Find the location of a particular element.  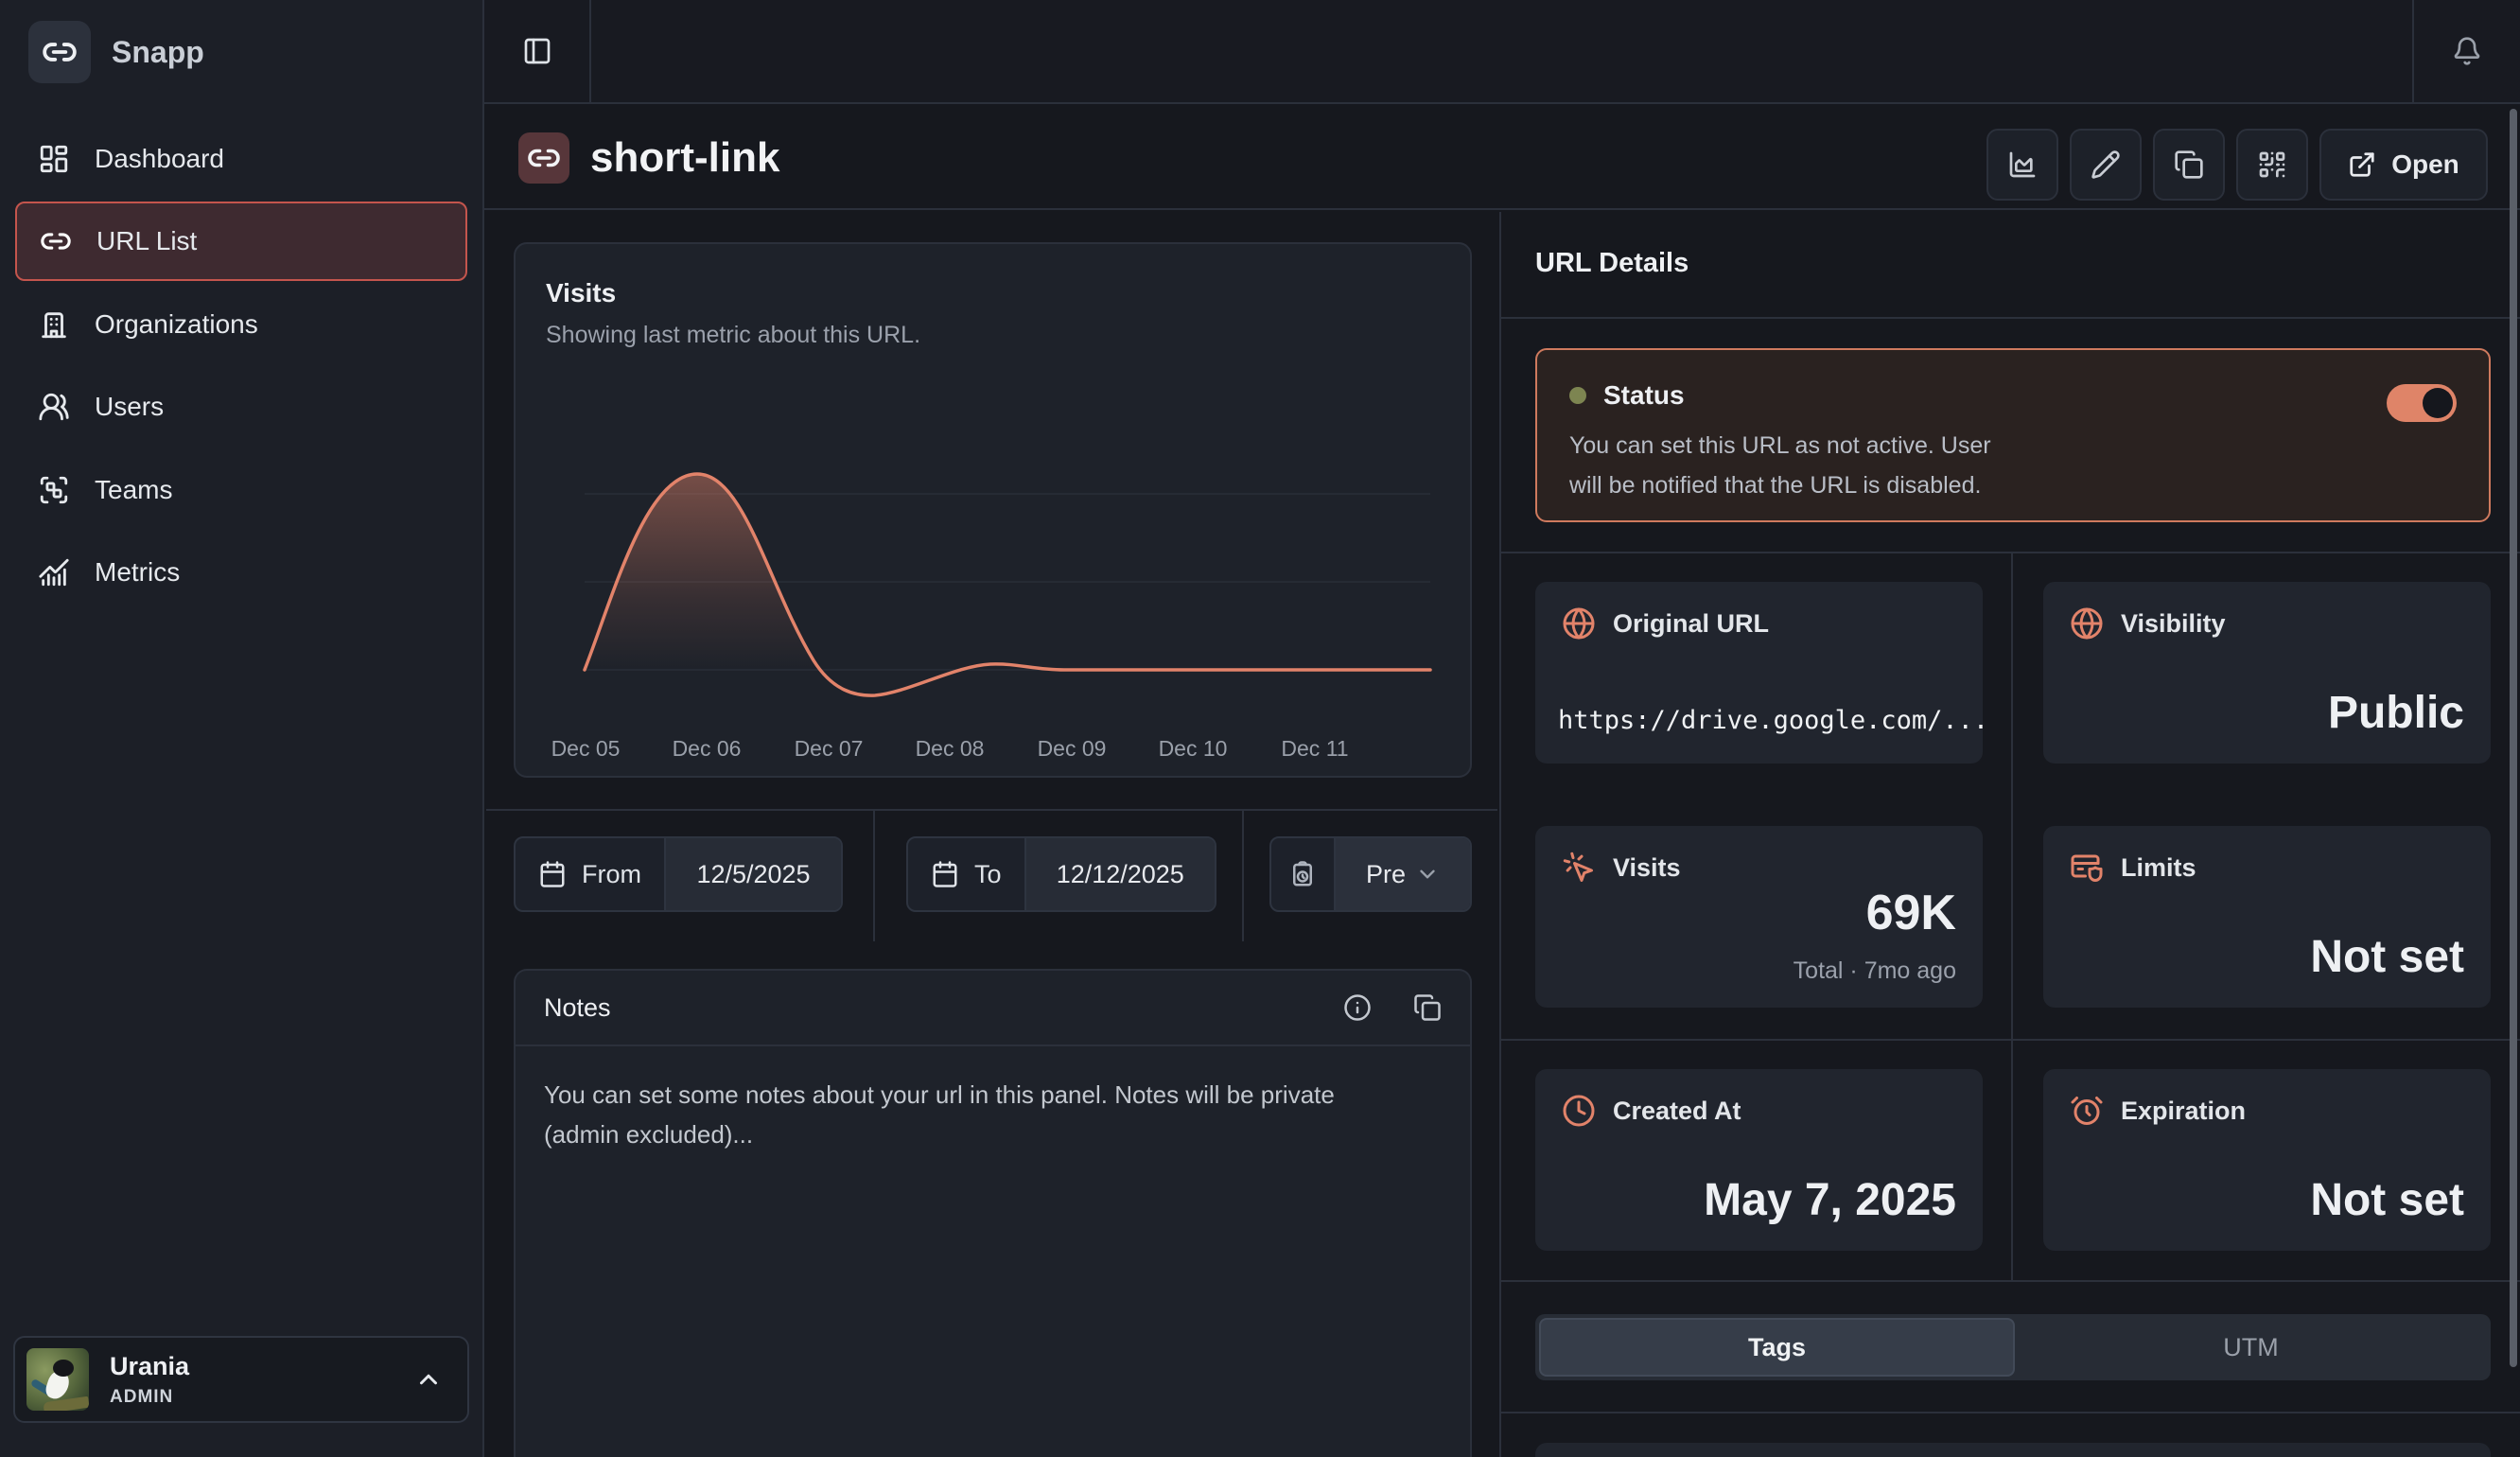

date-from-picker: From 12/5/2025 is located at coordinates (678, 874).